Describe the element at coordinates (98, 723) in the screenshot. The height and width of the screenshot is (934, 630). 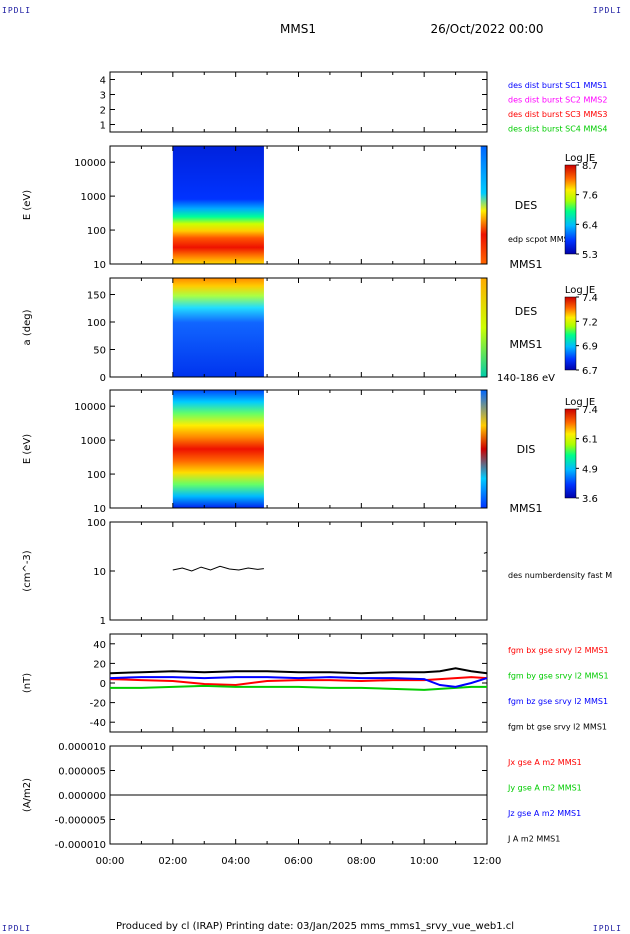
I see `y-tick-label: -40` at that location.